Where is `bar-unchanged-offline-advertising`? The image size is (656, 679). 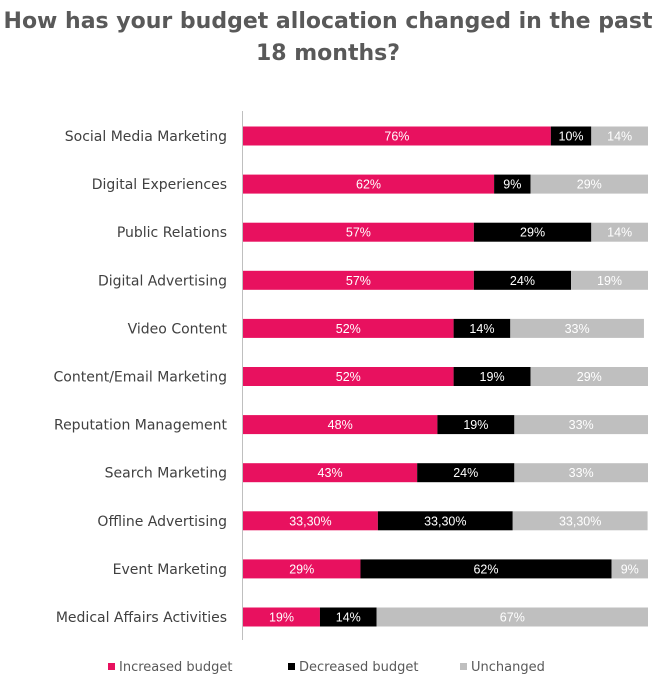 bar-unchanged-offline-advertising is located at coordinates (580, 521).